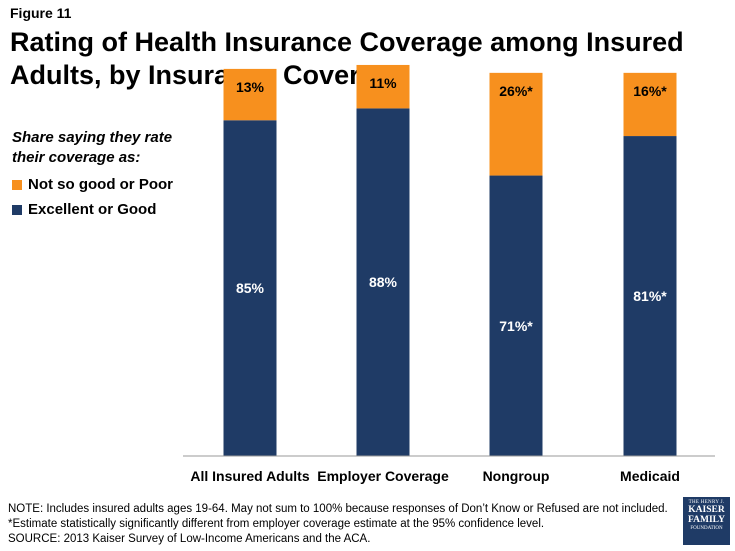  I want to click on data-label-excellent-or-good-employer-coverage: 88%, so click(383, 282).